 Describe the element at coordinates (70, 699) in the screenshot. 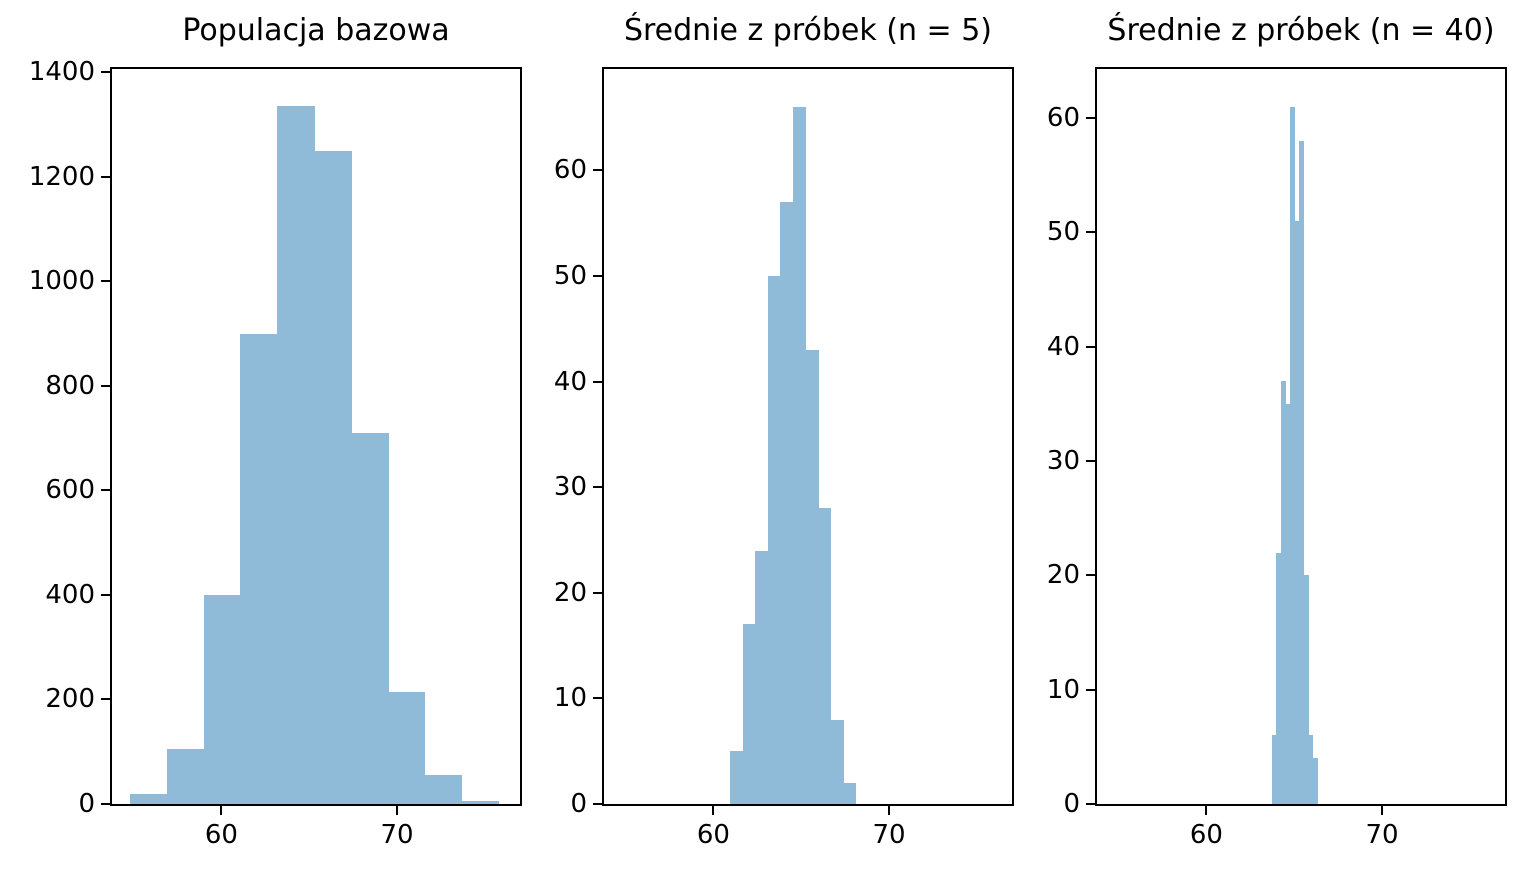

I see `y-tick-label: 200` at that location.